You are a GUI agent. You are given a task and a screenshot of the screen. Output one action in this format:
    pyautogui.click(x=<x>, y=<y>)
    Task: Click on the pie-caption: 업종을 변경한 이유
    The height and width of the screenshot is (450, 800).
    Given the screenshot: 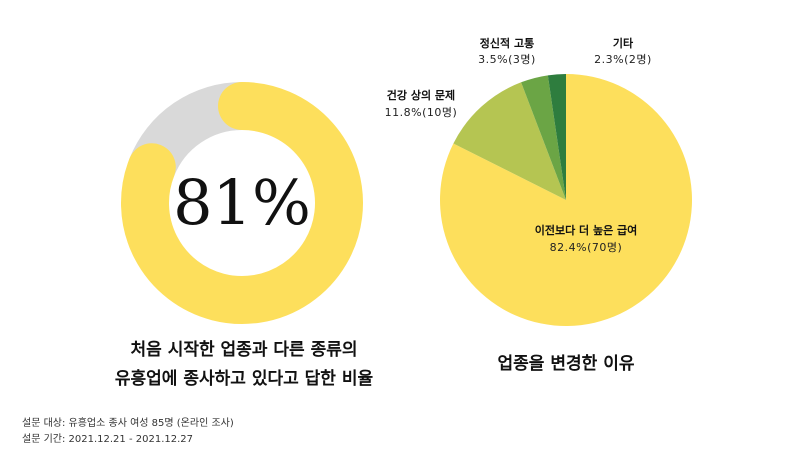 What is the action you would take?
    pyautogui.click(x=566, y=364)
    